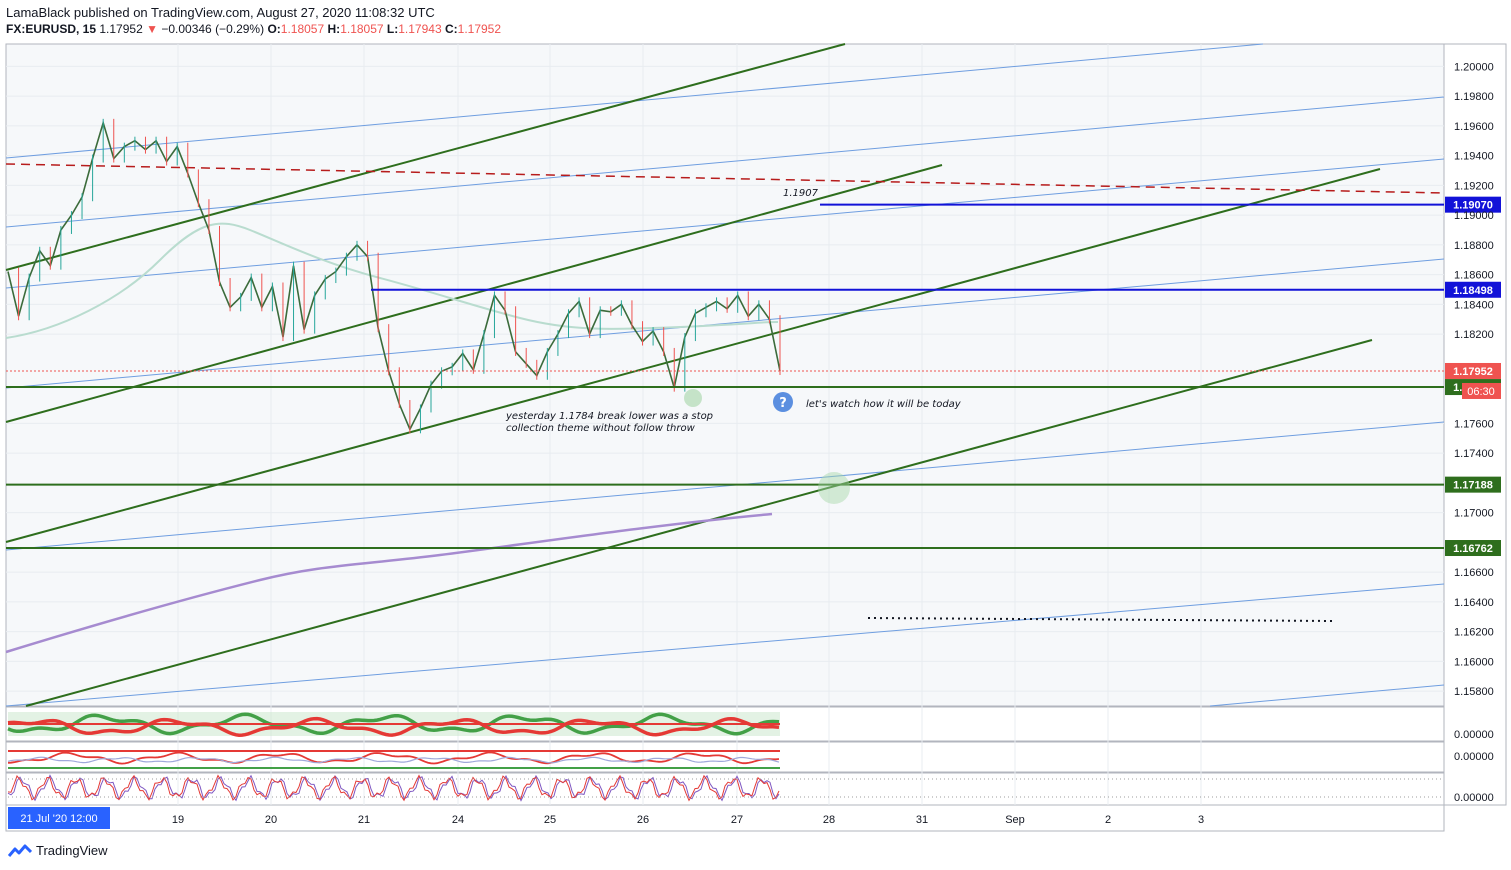 This screenshot has height=870, width=1511. I want to click on y-tick-label: 1.16200, so click(1474, 633).